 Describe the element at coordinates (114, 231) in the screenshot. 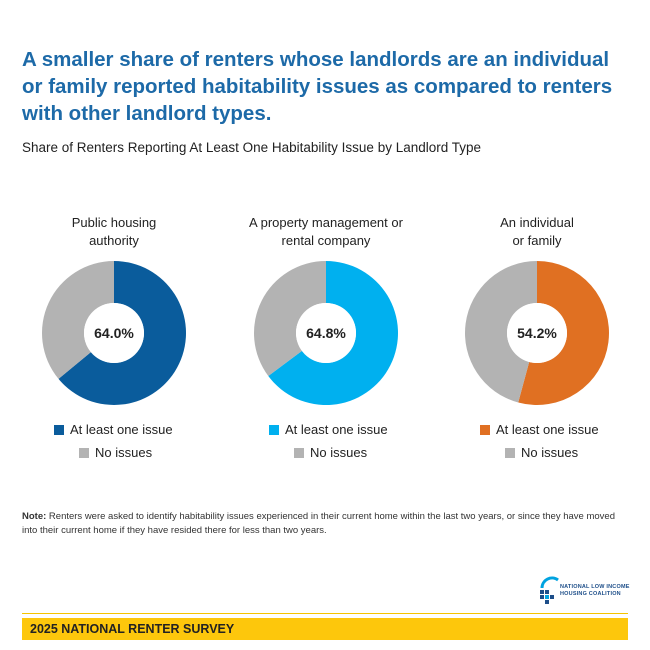

I see `chart-title: Public housing authority` at that location.